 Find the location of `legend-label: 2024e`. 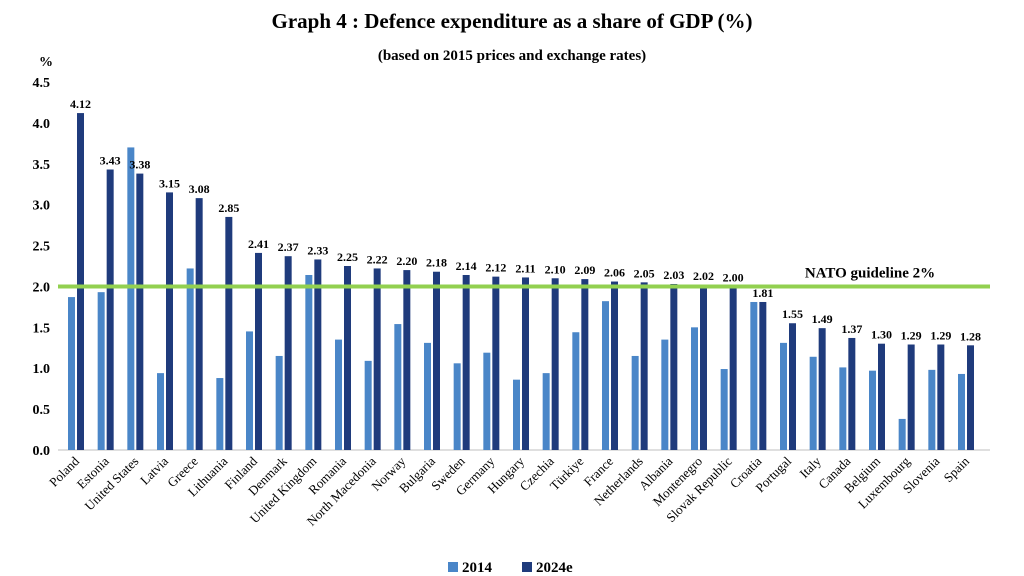

legend-label: 2024e is located at coordinates (554, 568).